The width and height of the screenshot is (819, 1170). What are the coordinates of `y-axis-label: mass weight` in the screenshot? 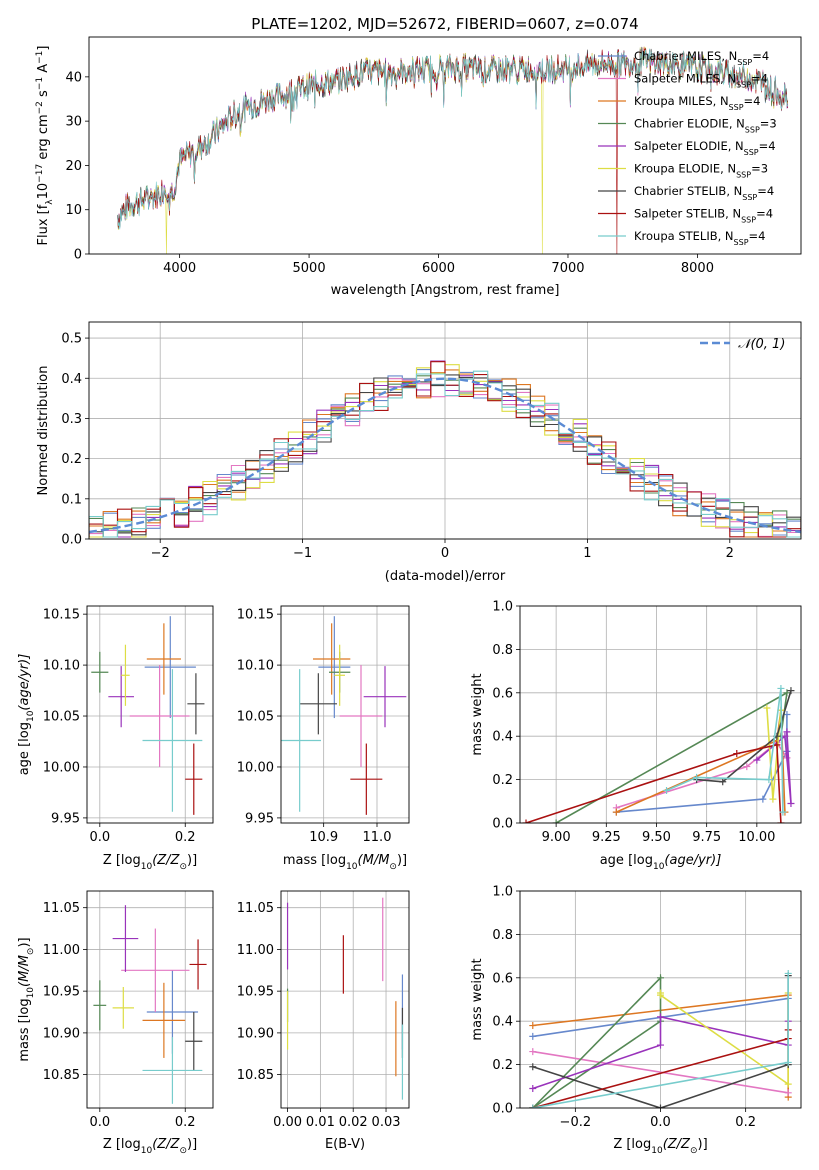 It's located at (477, 714).